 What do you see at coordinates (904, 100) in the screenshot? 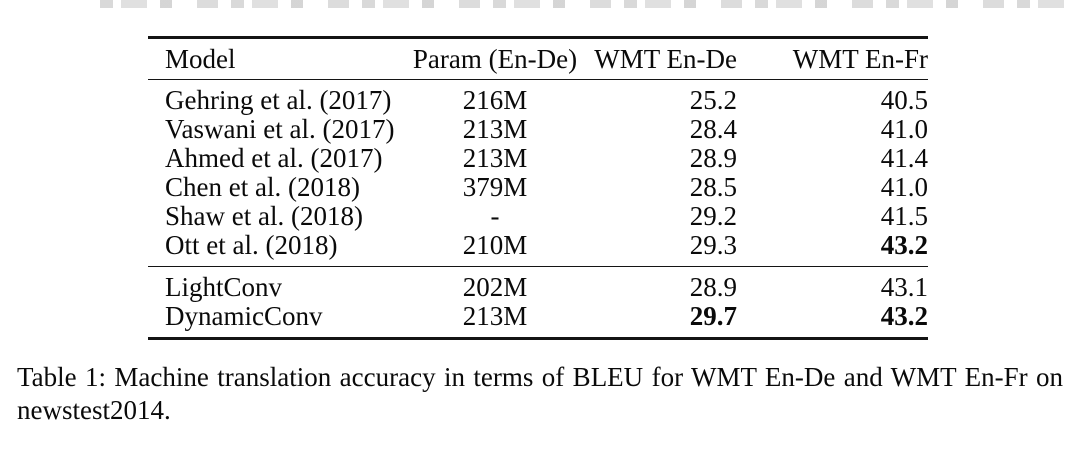
I see `cell-wmt-en-fr: 40.5` at bounding box center [904, 100].